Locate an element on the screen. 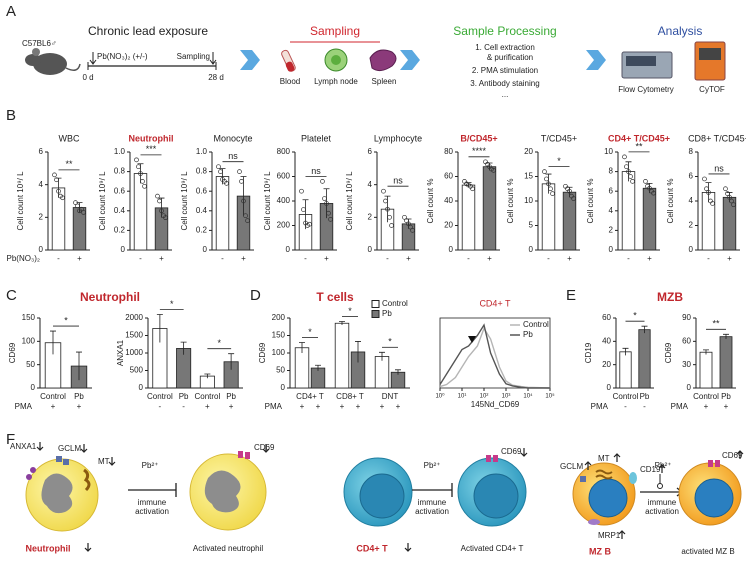 Image resolution: width=746 pixels, height=563 pixels. inhibit is located at coordinates (432, 490).